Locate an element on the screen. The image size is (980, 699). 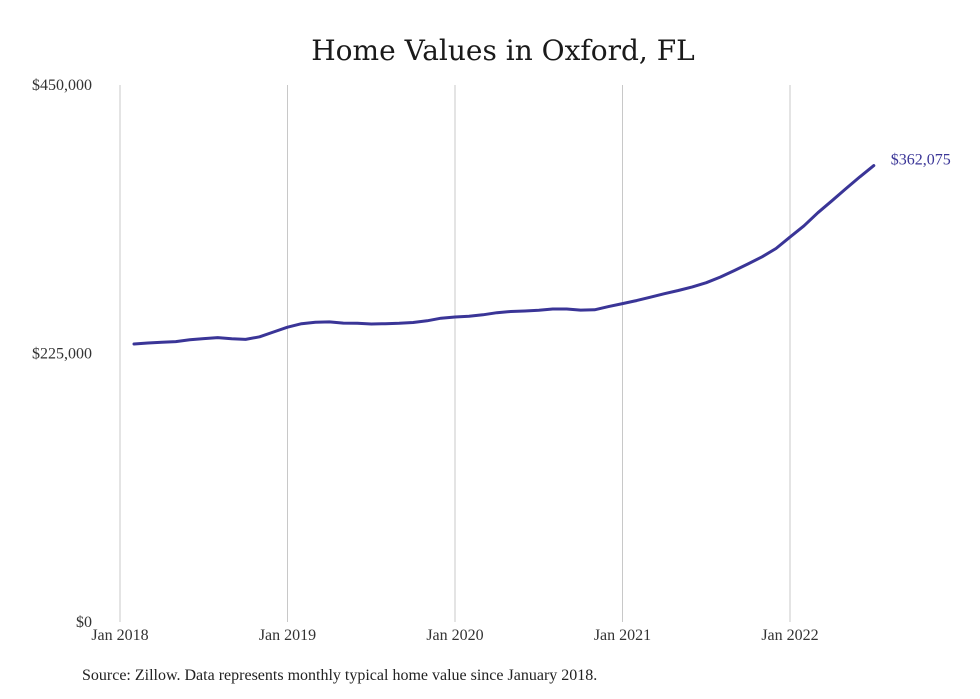
y-tick-label: $450,000 is located at coordinates (62, 85).